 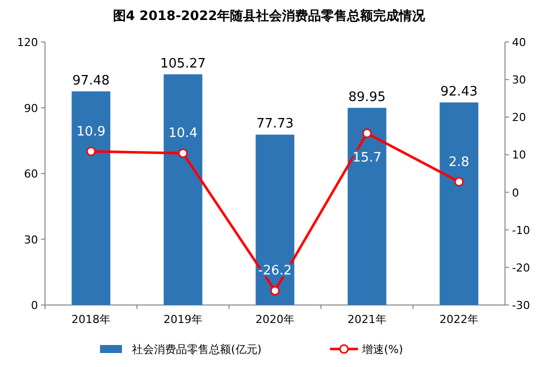 What do you see at coordinates (521, 230) in the screenshot?
I see `y2-tick-label: -10` at bounding box center [521, 230].